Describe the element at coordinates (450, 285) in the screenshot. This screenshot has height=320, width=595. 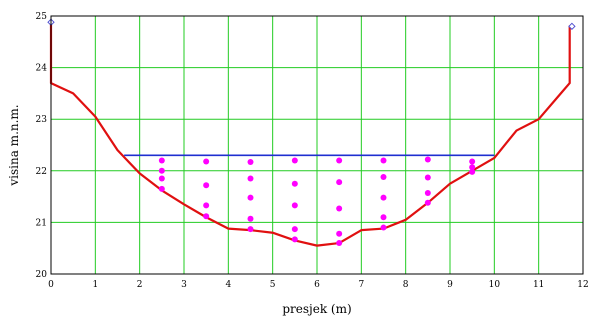
I see `x-tick-label: 9` at that location.